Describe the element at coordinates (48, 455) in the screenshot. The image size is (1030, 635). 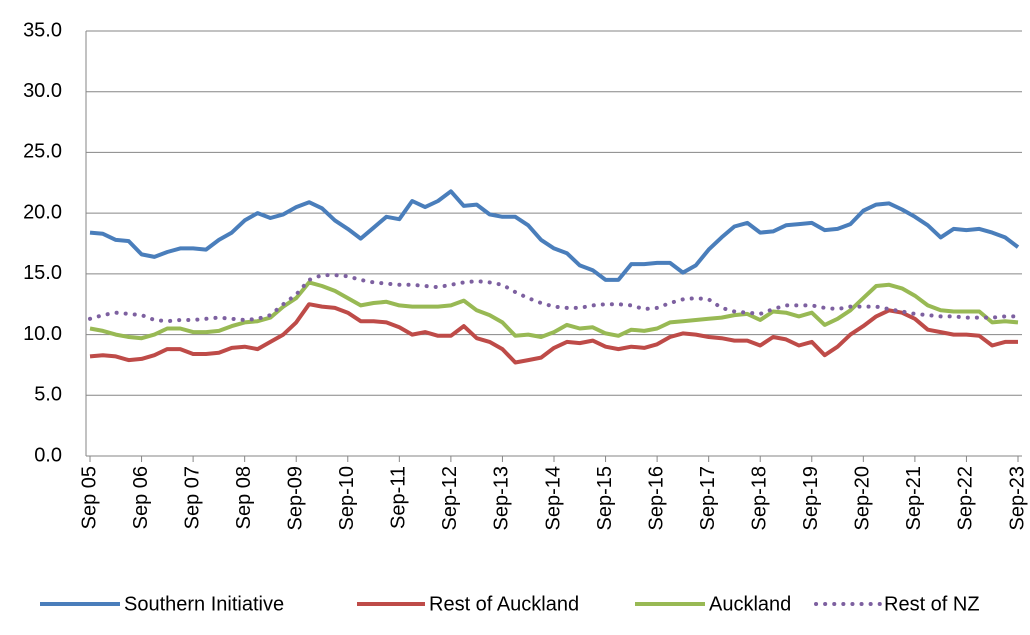
I see `y-tick-label: 0.0` at that location.